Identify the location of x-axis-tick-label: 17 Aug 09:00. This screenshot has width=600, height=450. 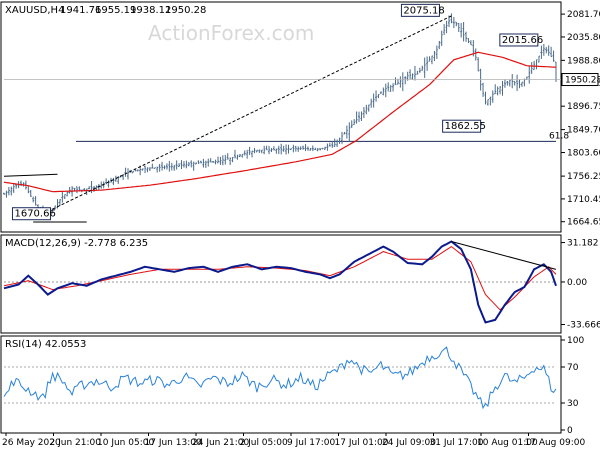
(555, 443).